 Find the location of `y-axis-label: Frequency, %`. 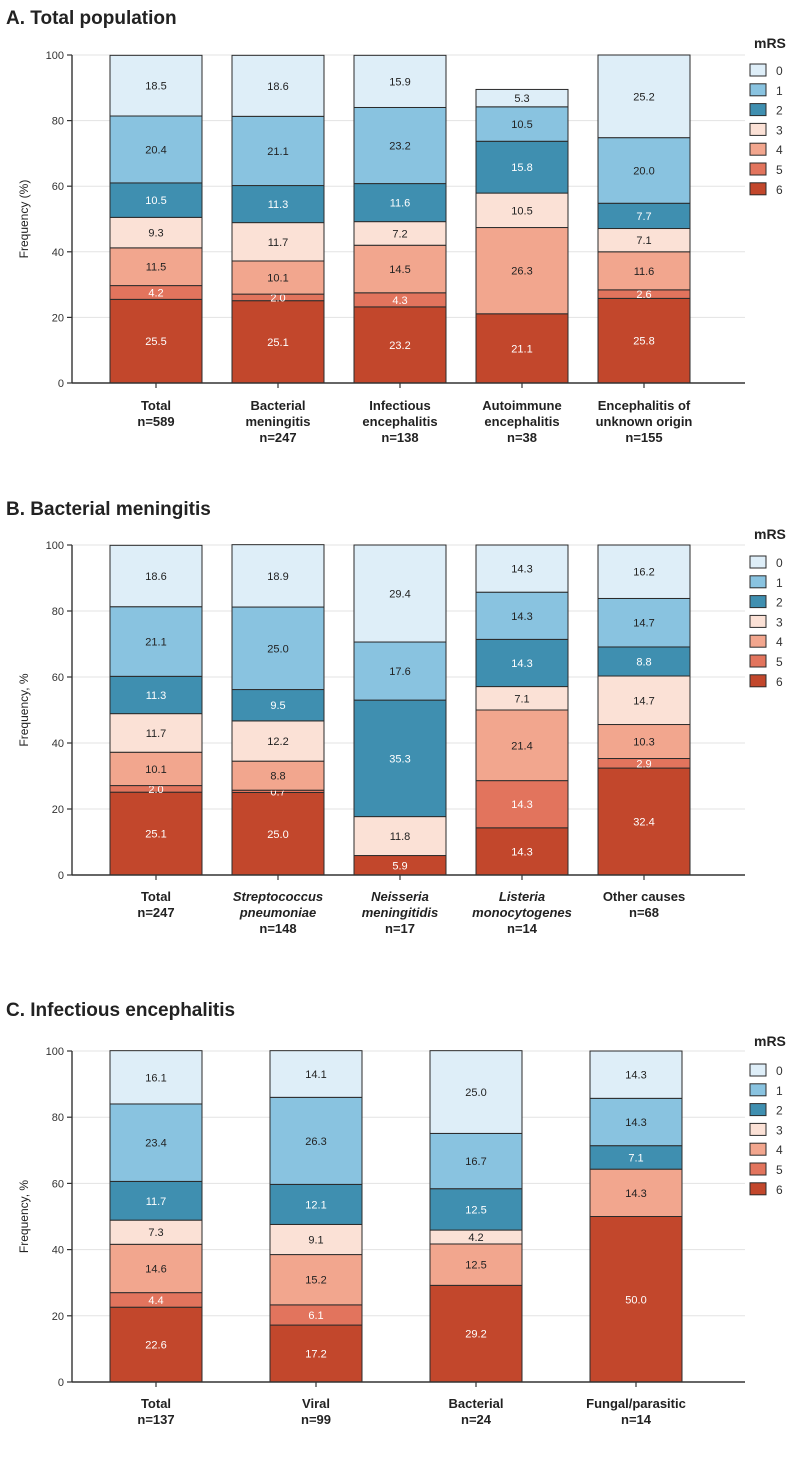

y-axis-label: Frequency, % is located at coordinates (24, 709).